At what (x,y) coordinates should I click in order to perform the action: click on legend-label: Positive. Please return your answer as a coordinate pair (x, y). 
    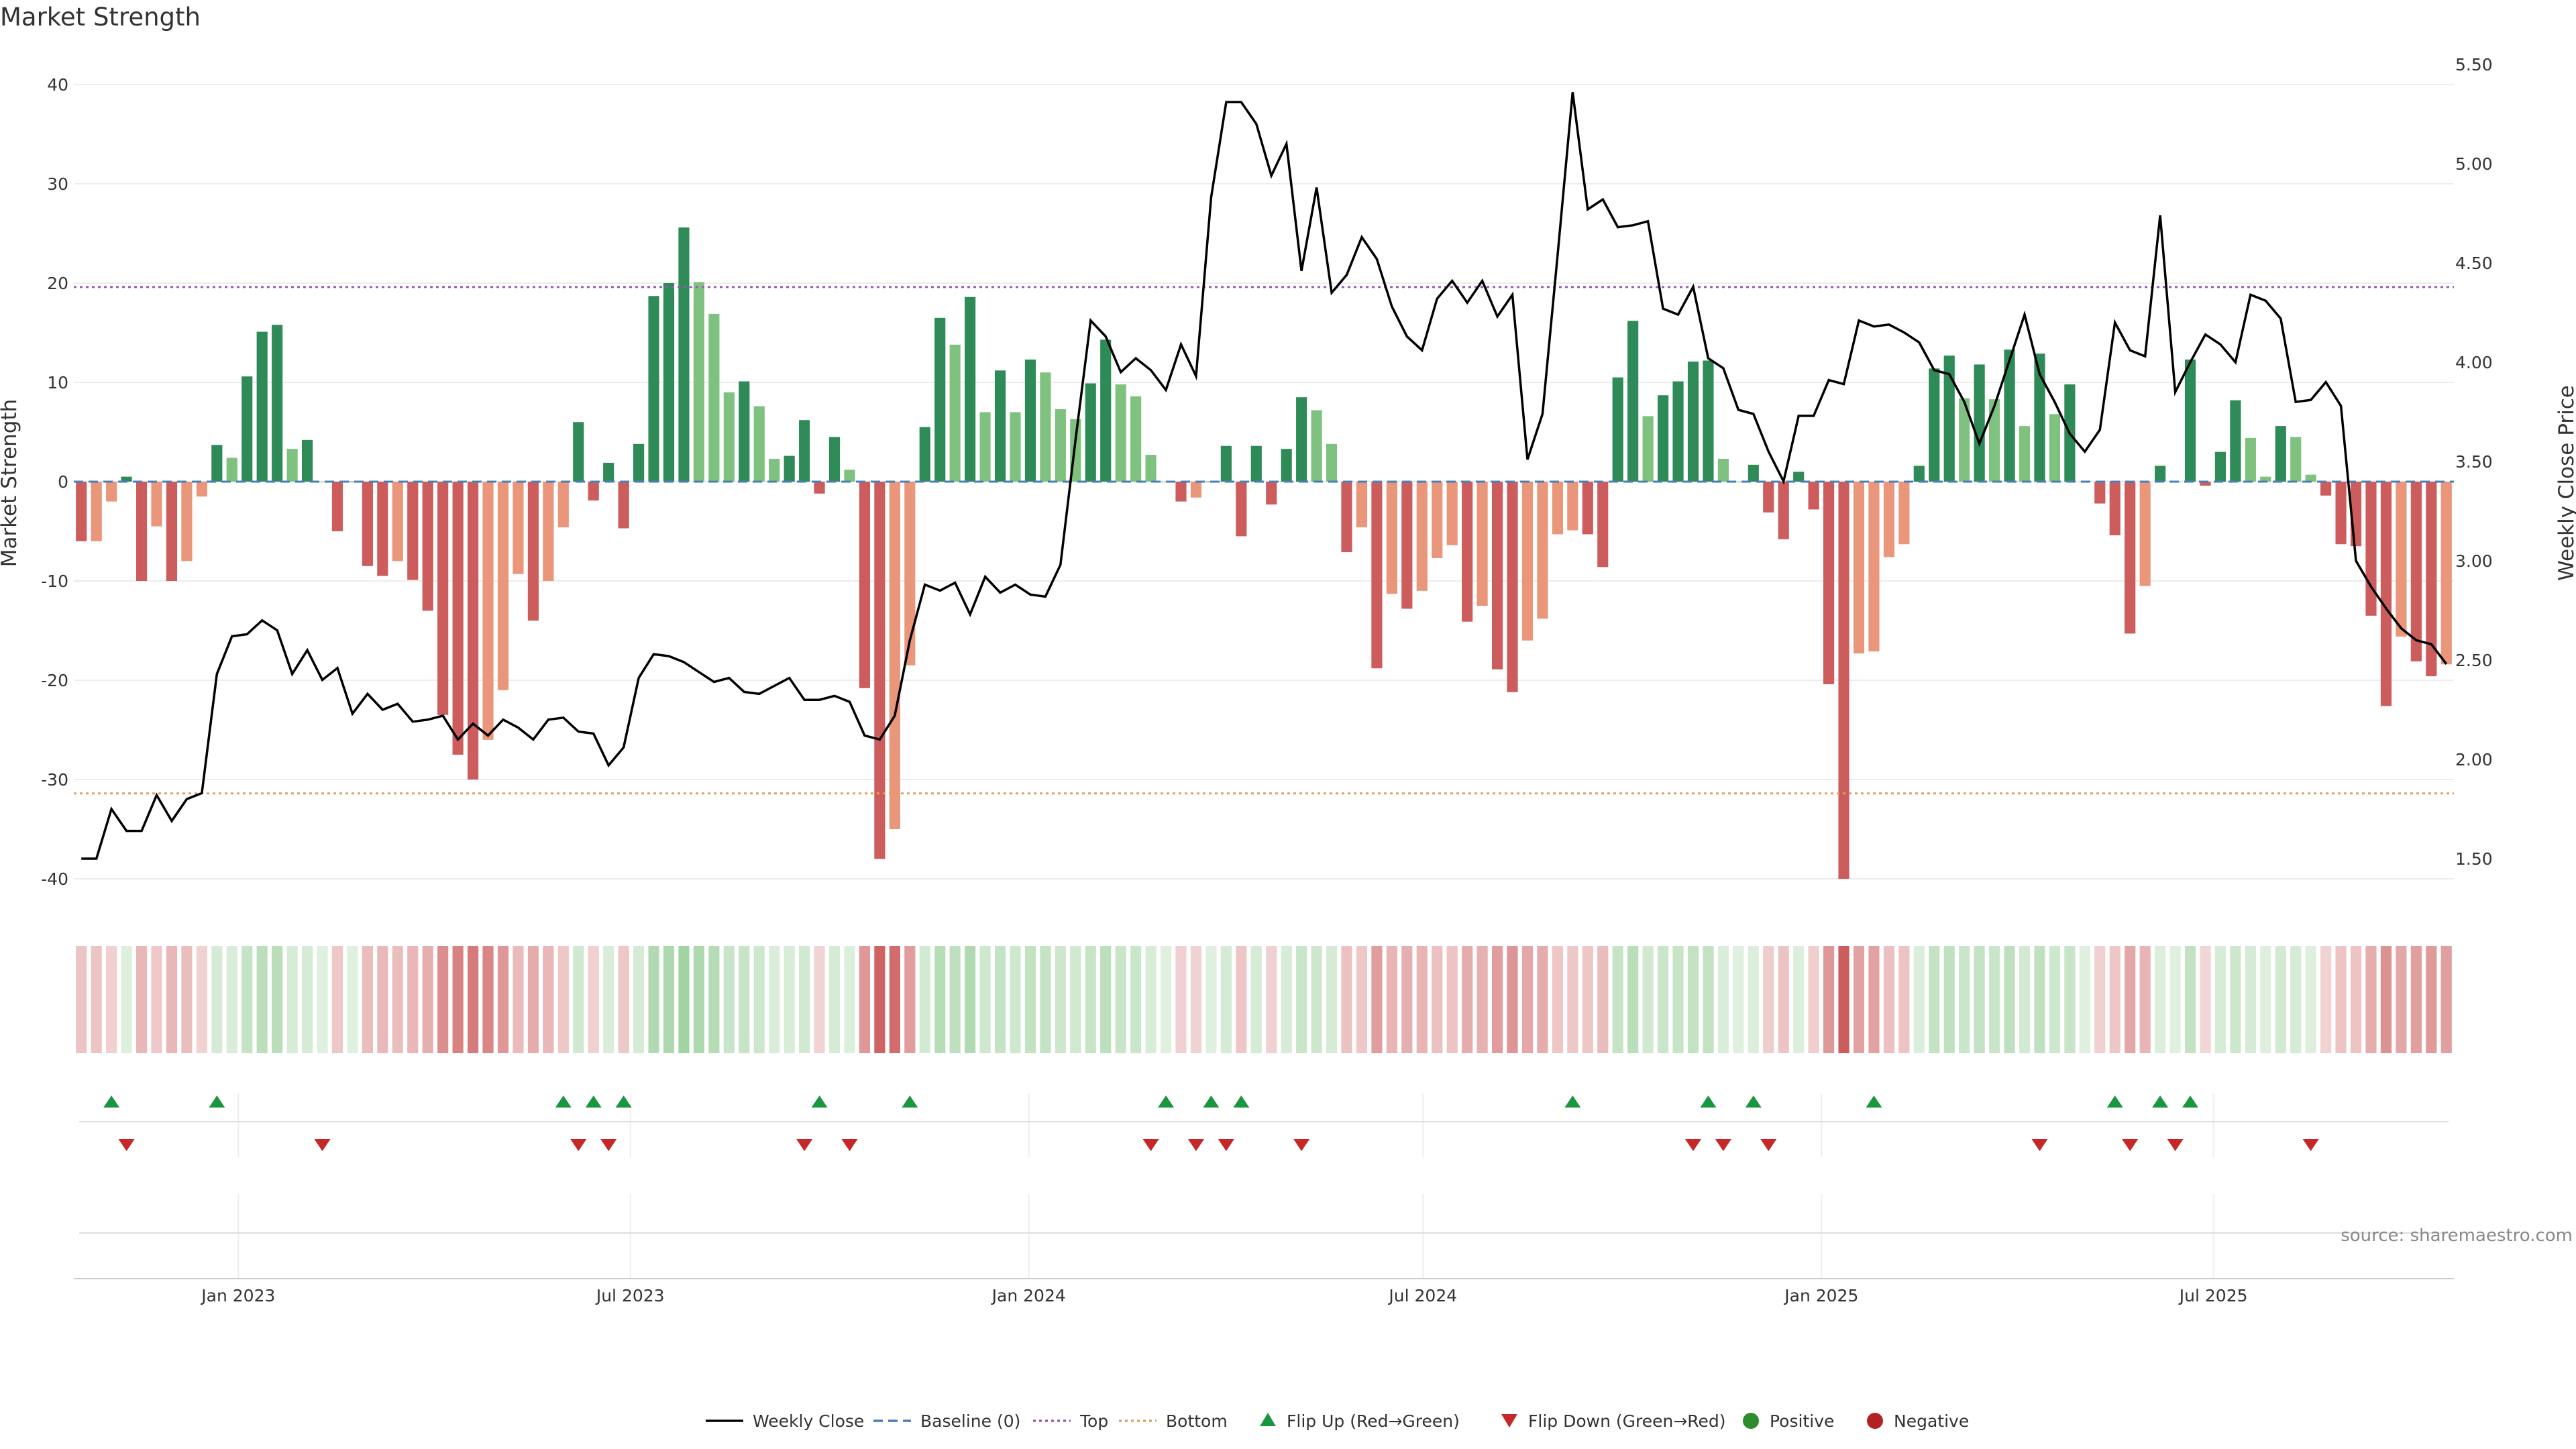
    Looking at the image, I should click on (1802, 1421).